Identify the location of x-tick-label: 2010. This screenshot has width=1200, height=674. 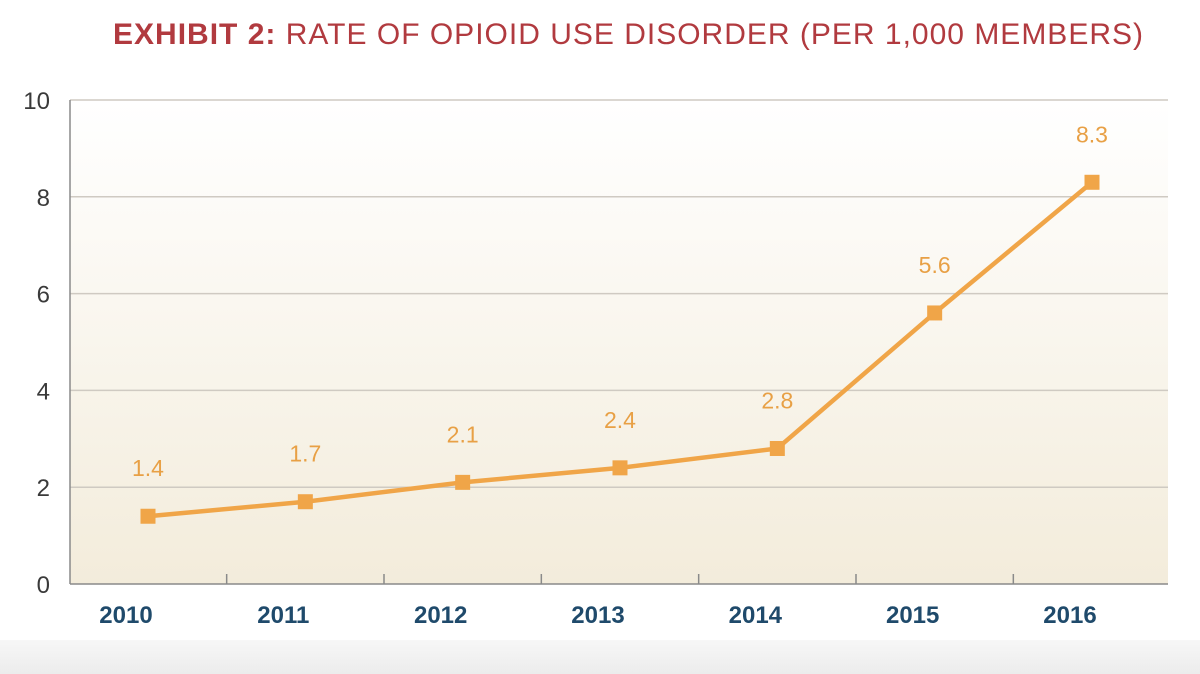
(125, 615).